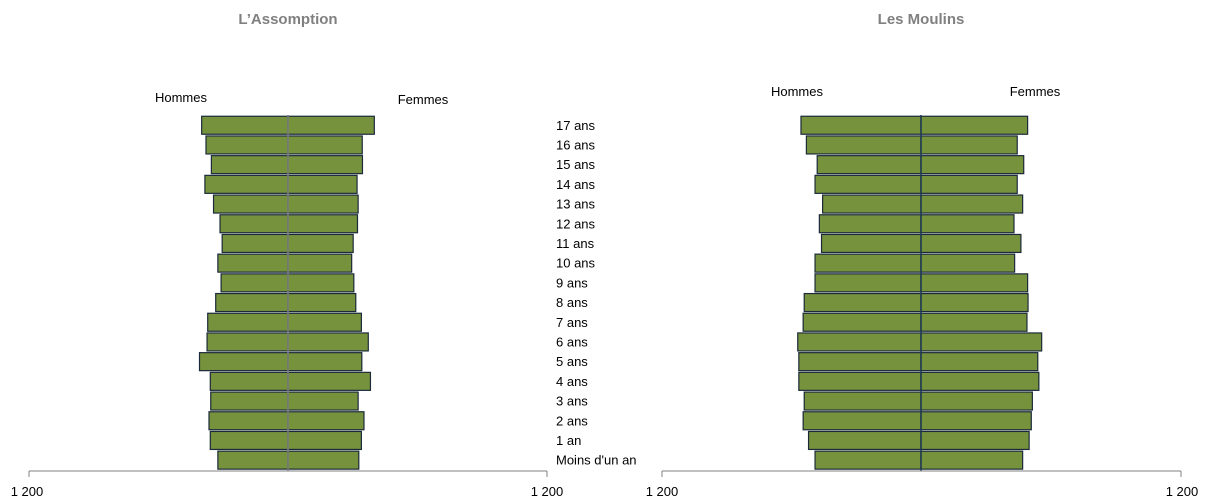 The width and height of the screenshot is (1208, 500). Describe the element at coordinates (572, 302) in the screenshot. I see `category-label: 8 ans` at that location.